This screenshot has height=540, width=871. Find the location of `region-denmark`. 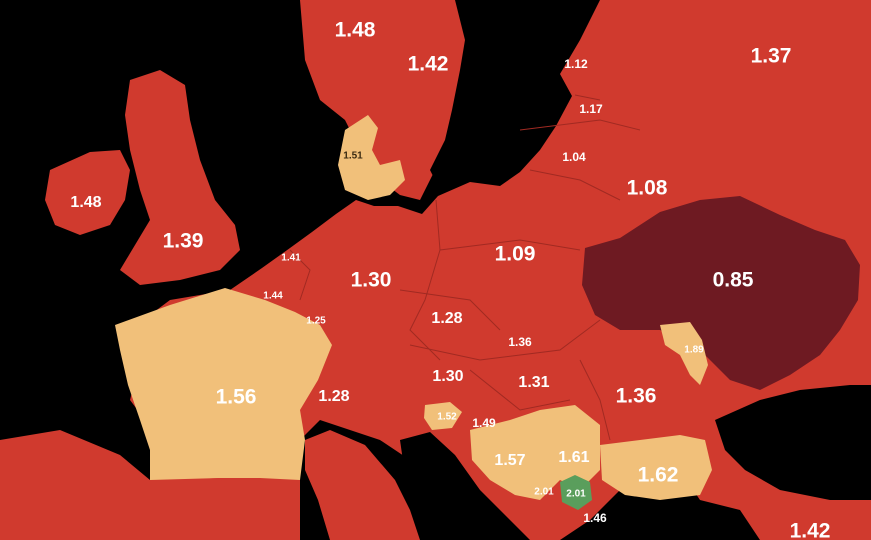

region-denmark is located at coordinates (371, 157).